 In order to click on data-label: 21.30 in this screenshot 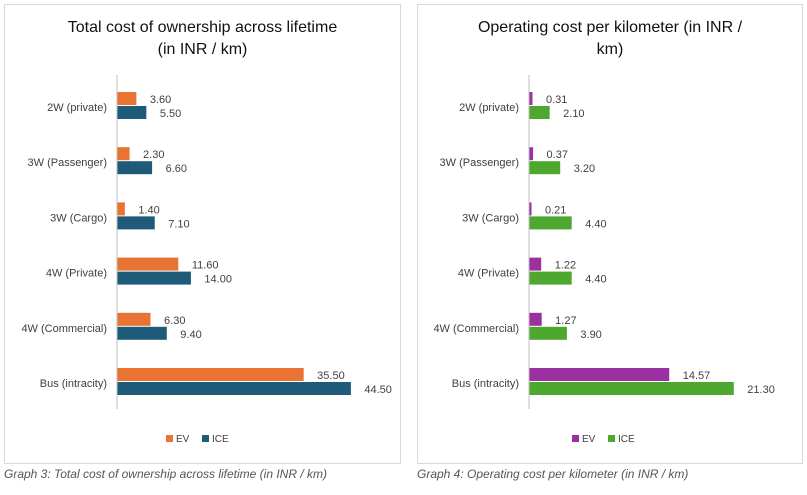, I will do `click(761, 390)`.